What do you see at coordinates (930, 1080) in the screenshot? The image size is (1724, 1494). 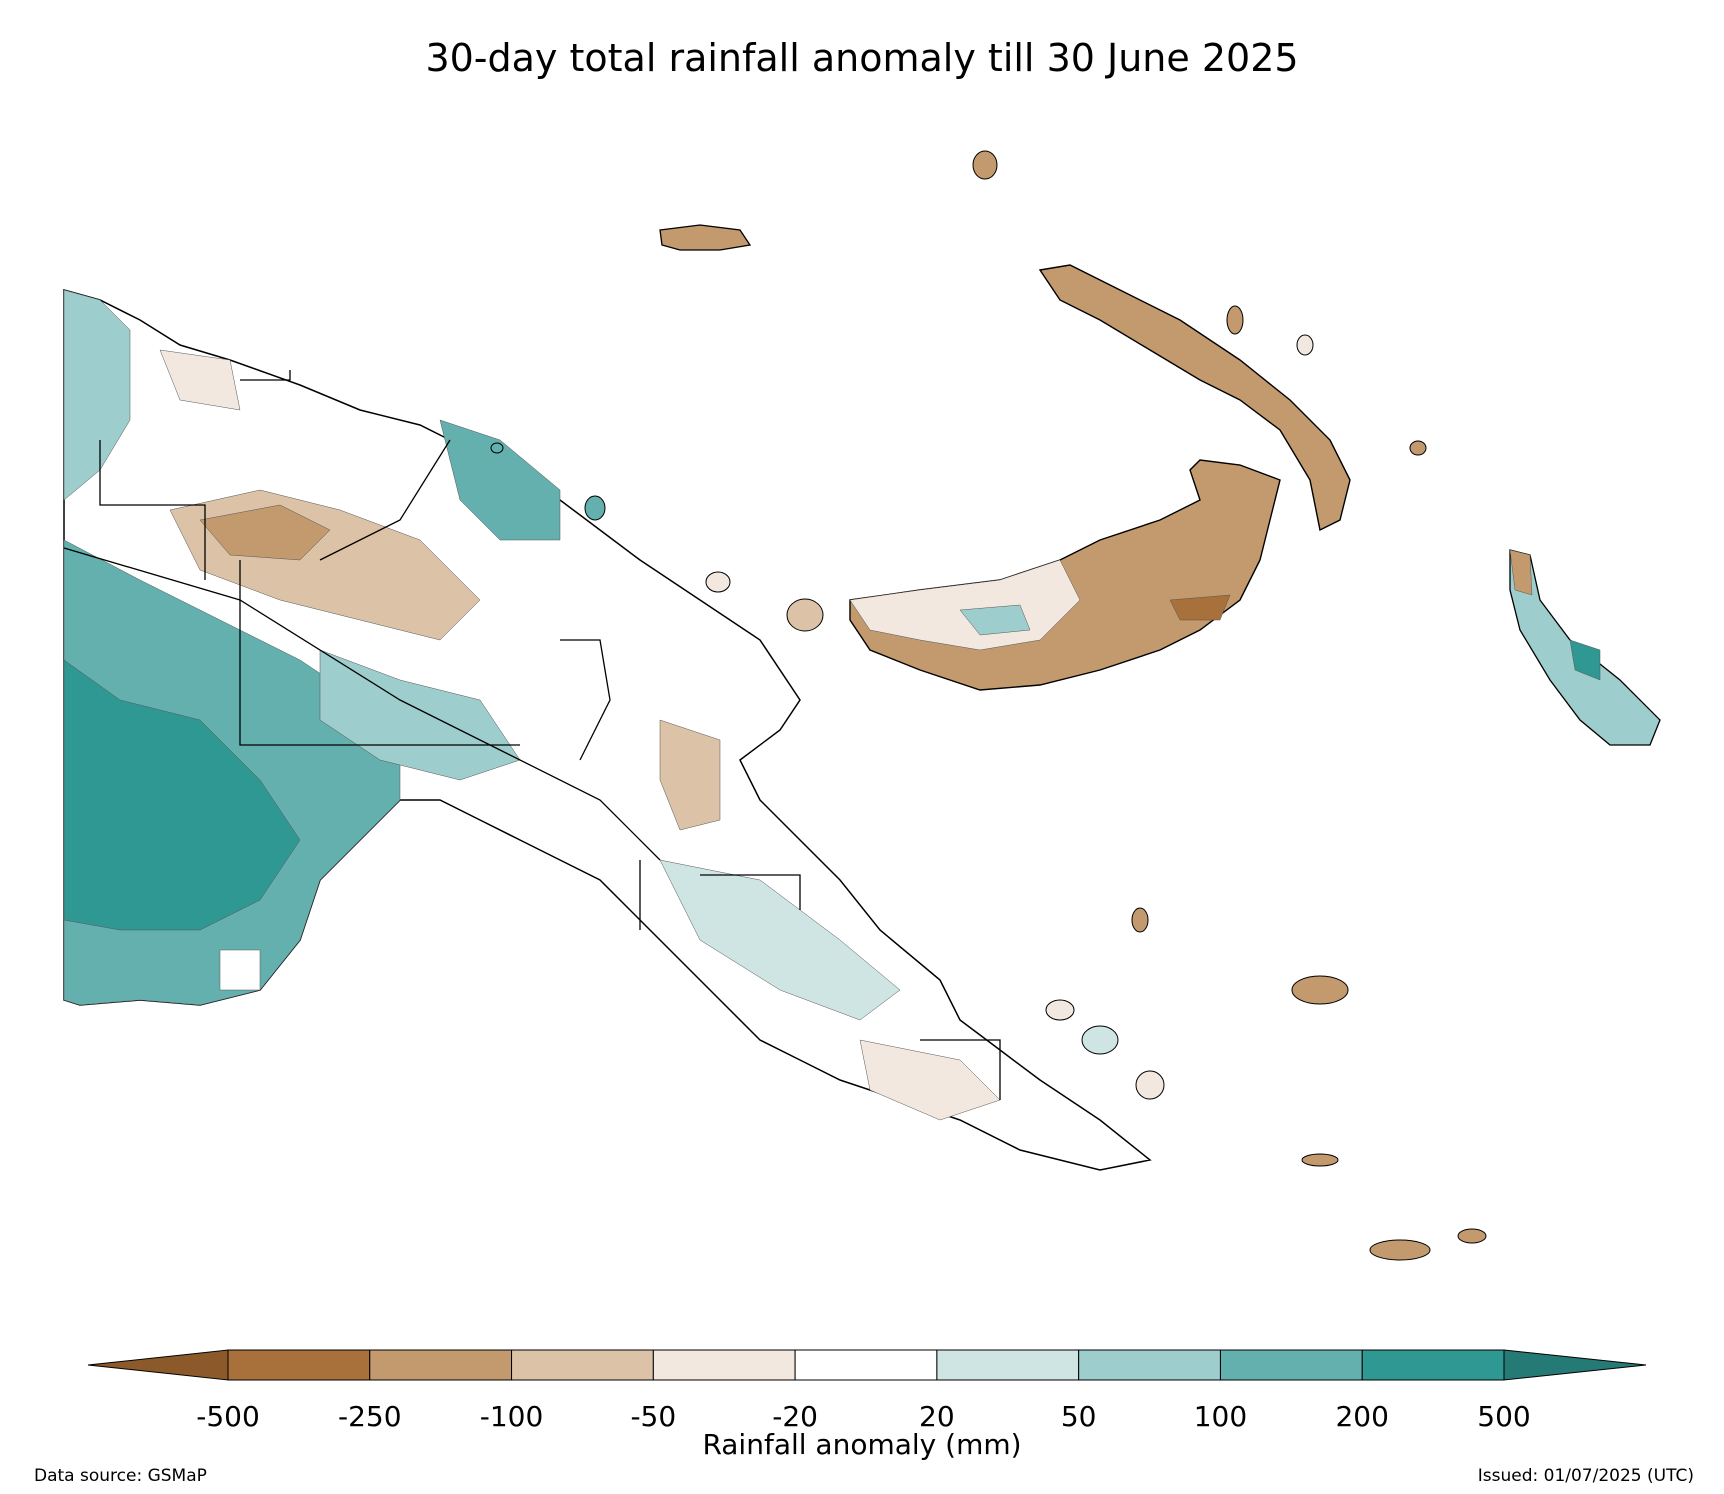 I see `southeast-mild-dry-zone` at bounding box center [930, 1080].